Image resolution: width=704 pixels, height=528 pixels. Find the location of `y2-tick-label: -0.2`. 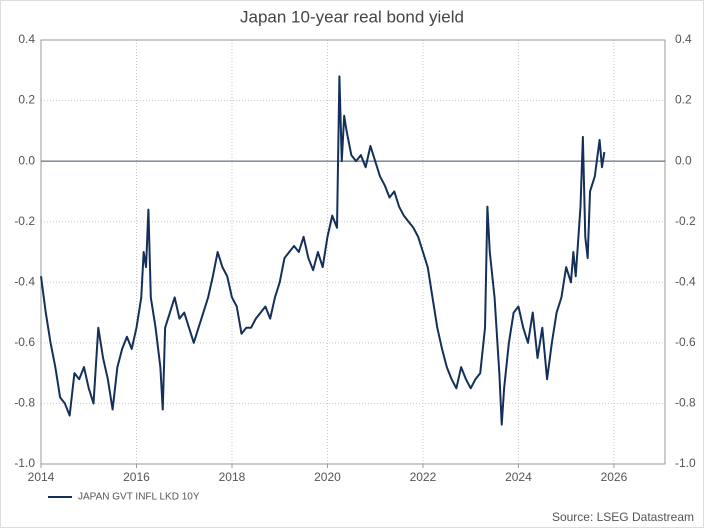

y2-tick-label: -0.2 is located at coordinates (685, 221).